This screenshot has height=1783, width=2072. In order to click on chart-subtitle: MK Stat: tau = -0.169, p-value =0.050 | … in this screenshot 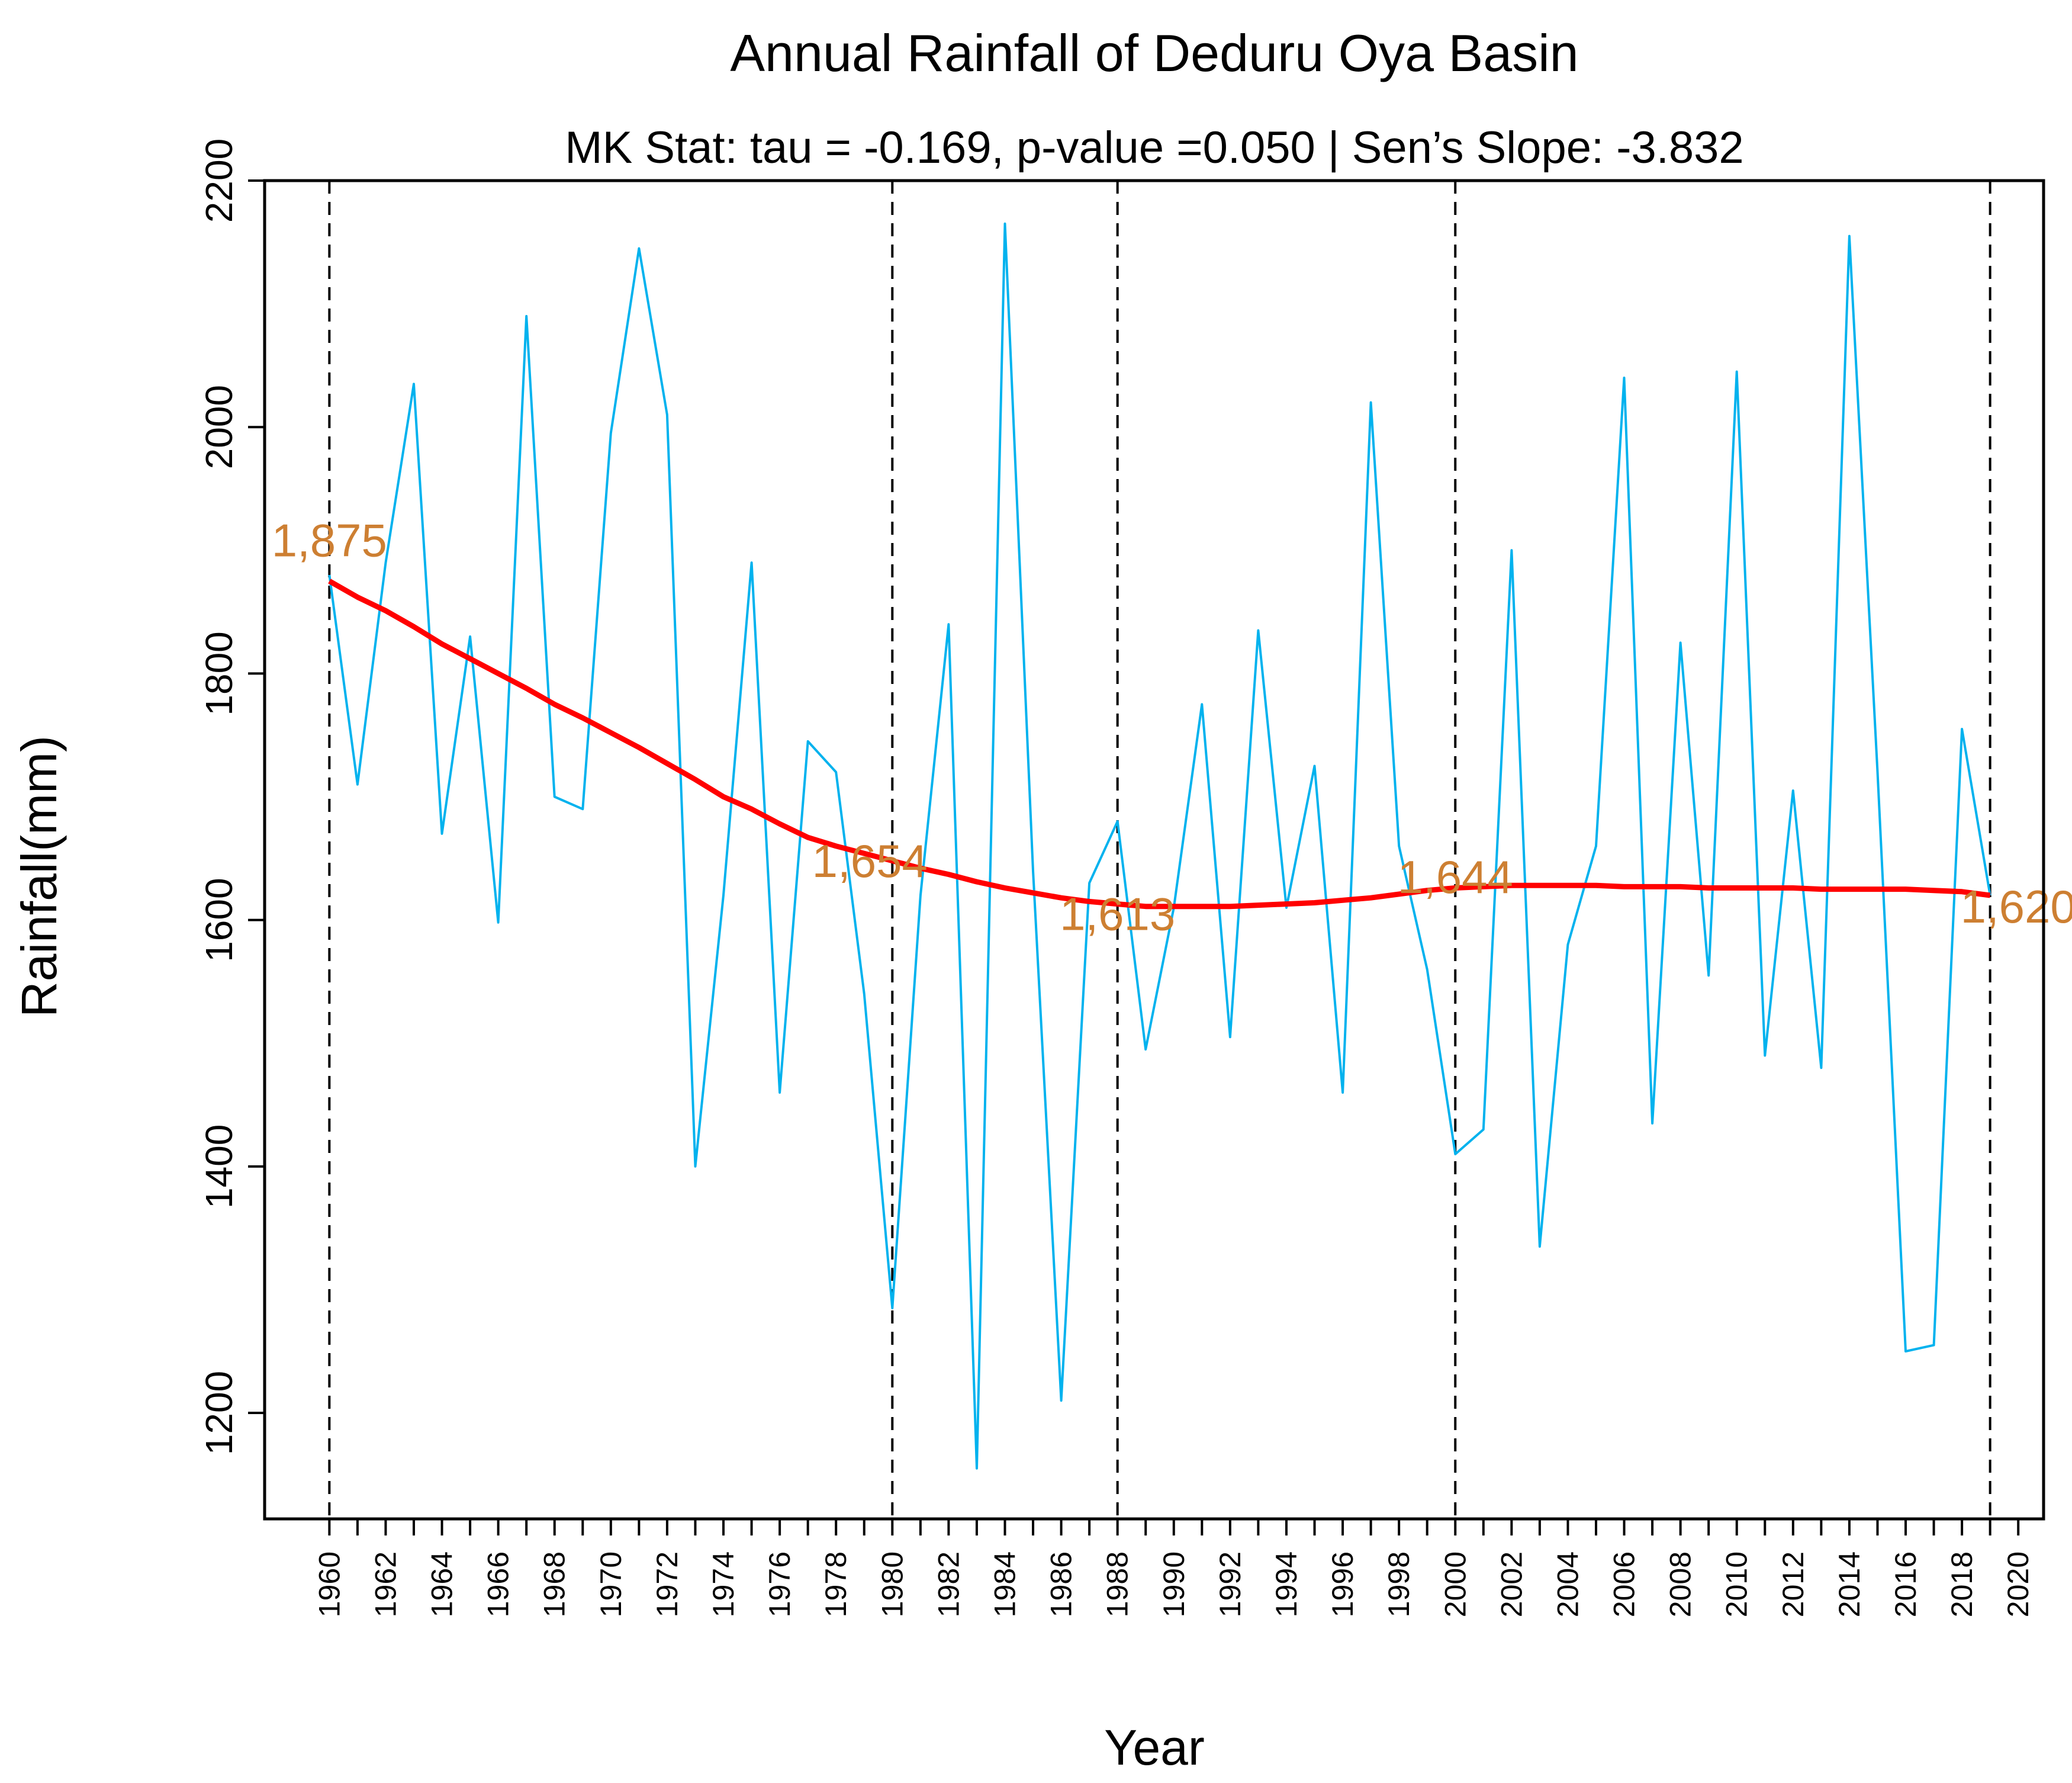, I will do `click(1154, 148)`.